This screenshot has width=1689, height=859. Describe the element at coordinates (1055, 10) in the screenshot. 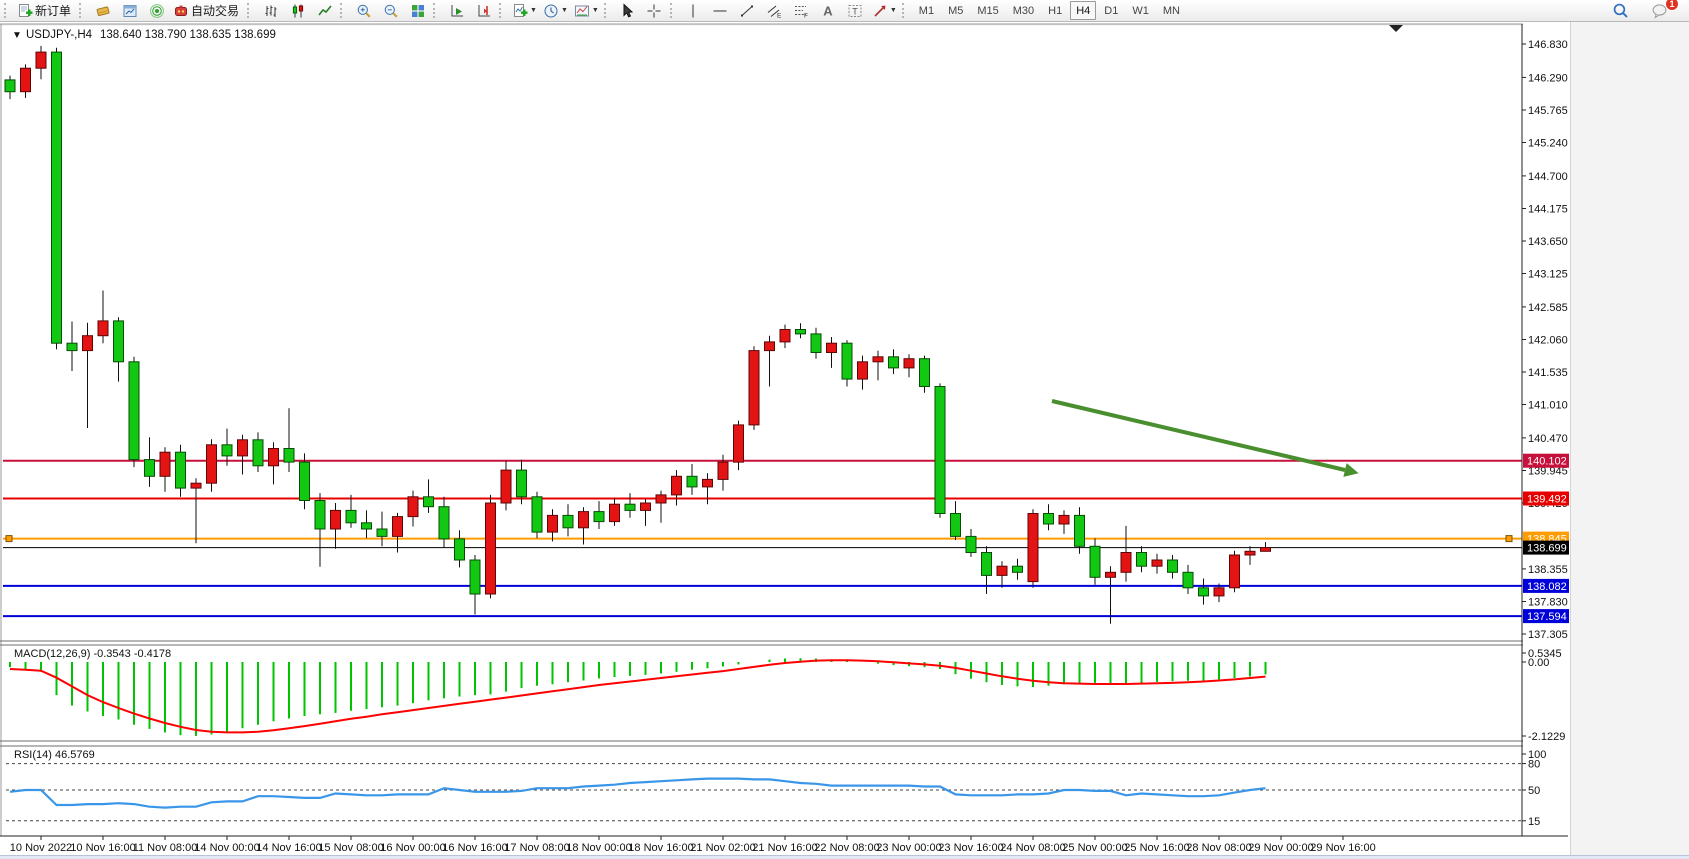

I see `timeframe-h1-button: H1` at that location.